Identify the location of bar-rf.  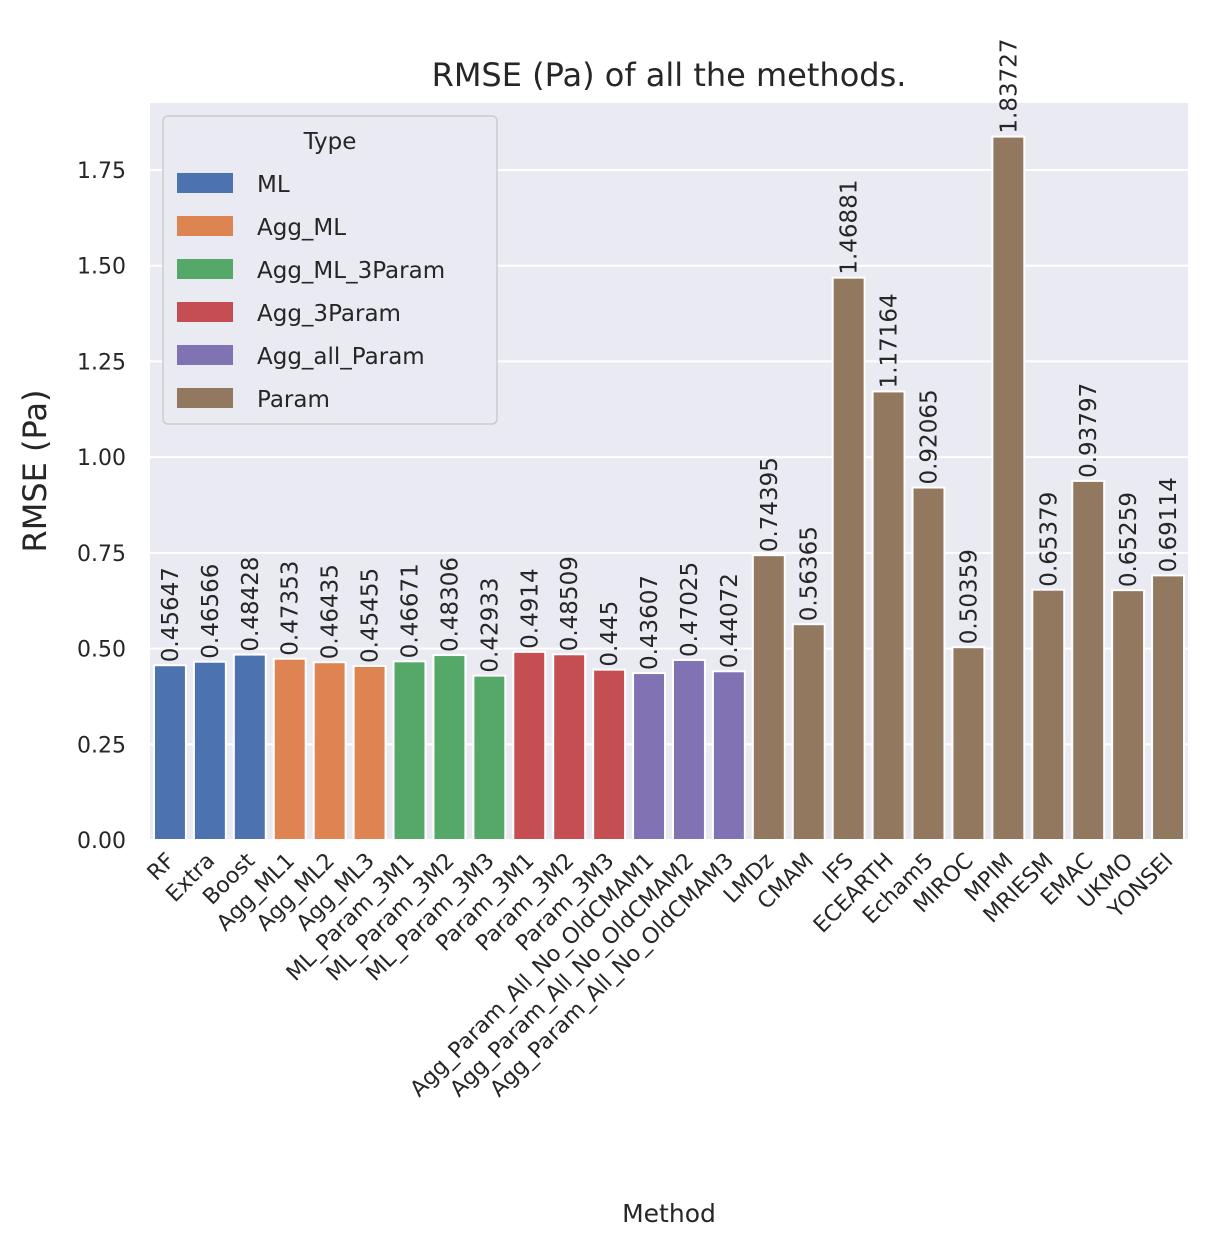
(169, 752).